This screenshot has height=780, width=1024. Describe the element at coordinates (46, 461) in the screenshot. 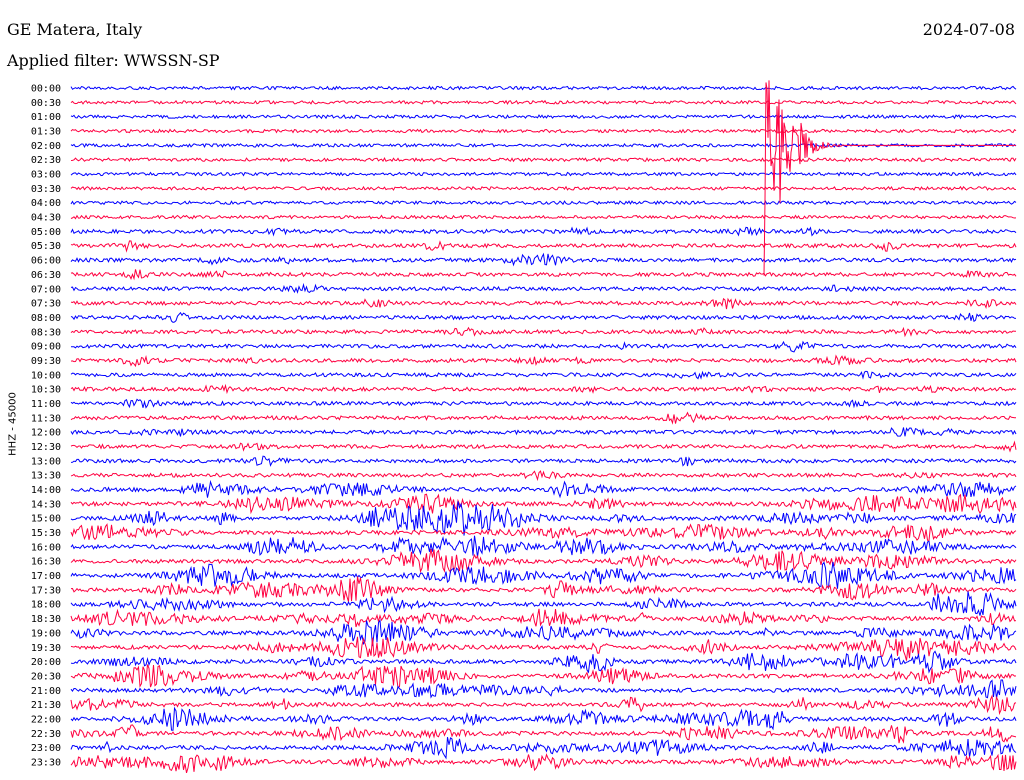

I see `row-time-label: 13:00` at that location.